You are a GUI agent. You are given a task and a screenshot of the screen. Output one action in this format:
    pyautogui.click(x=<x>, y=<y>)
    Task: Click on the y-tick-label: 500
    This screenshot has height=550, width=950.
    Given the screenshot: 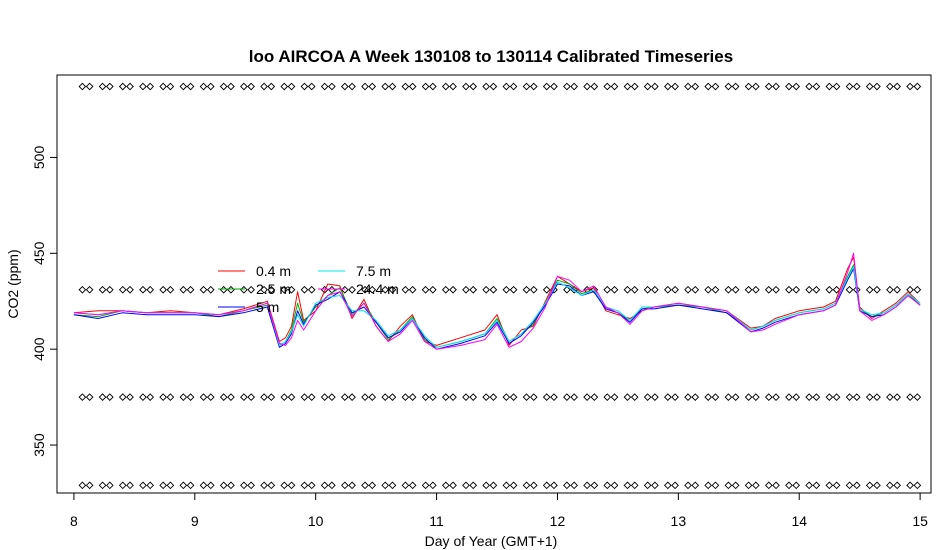 What is the action you would take?
    pyautogui.click(x=39, y=158)
    